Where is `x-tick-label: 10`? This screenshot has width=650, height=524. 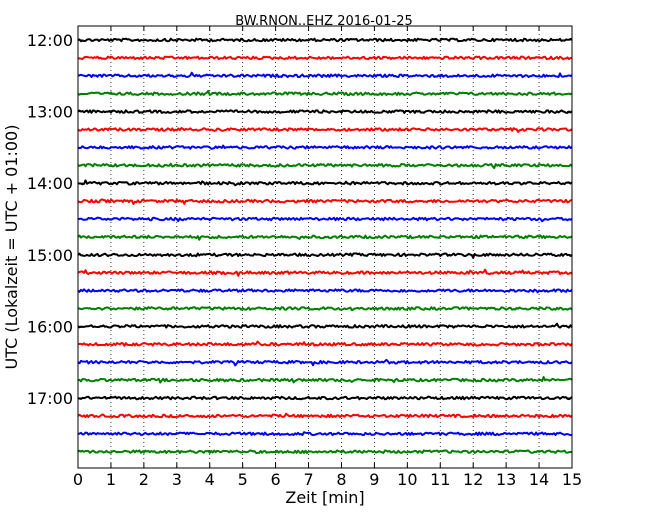
x-tick-label: 10 is located at coordinates (407, 479).